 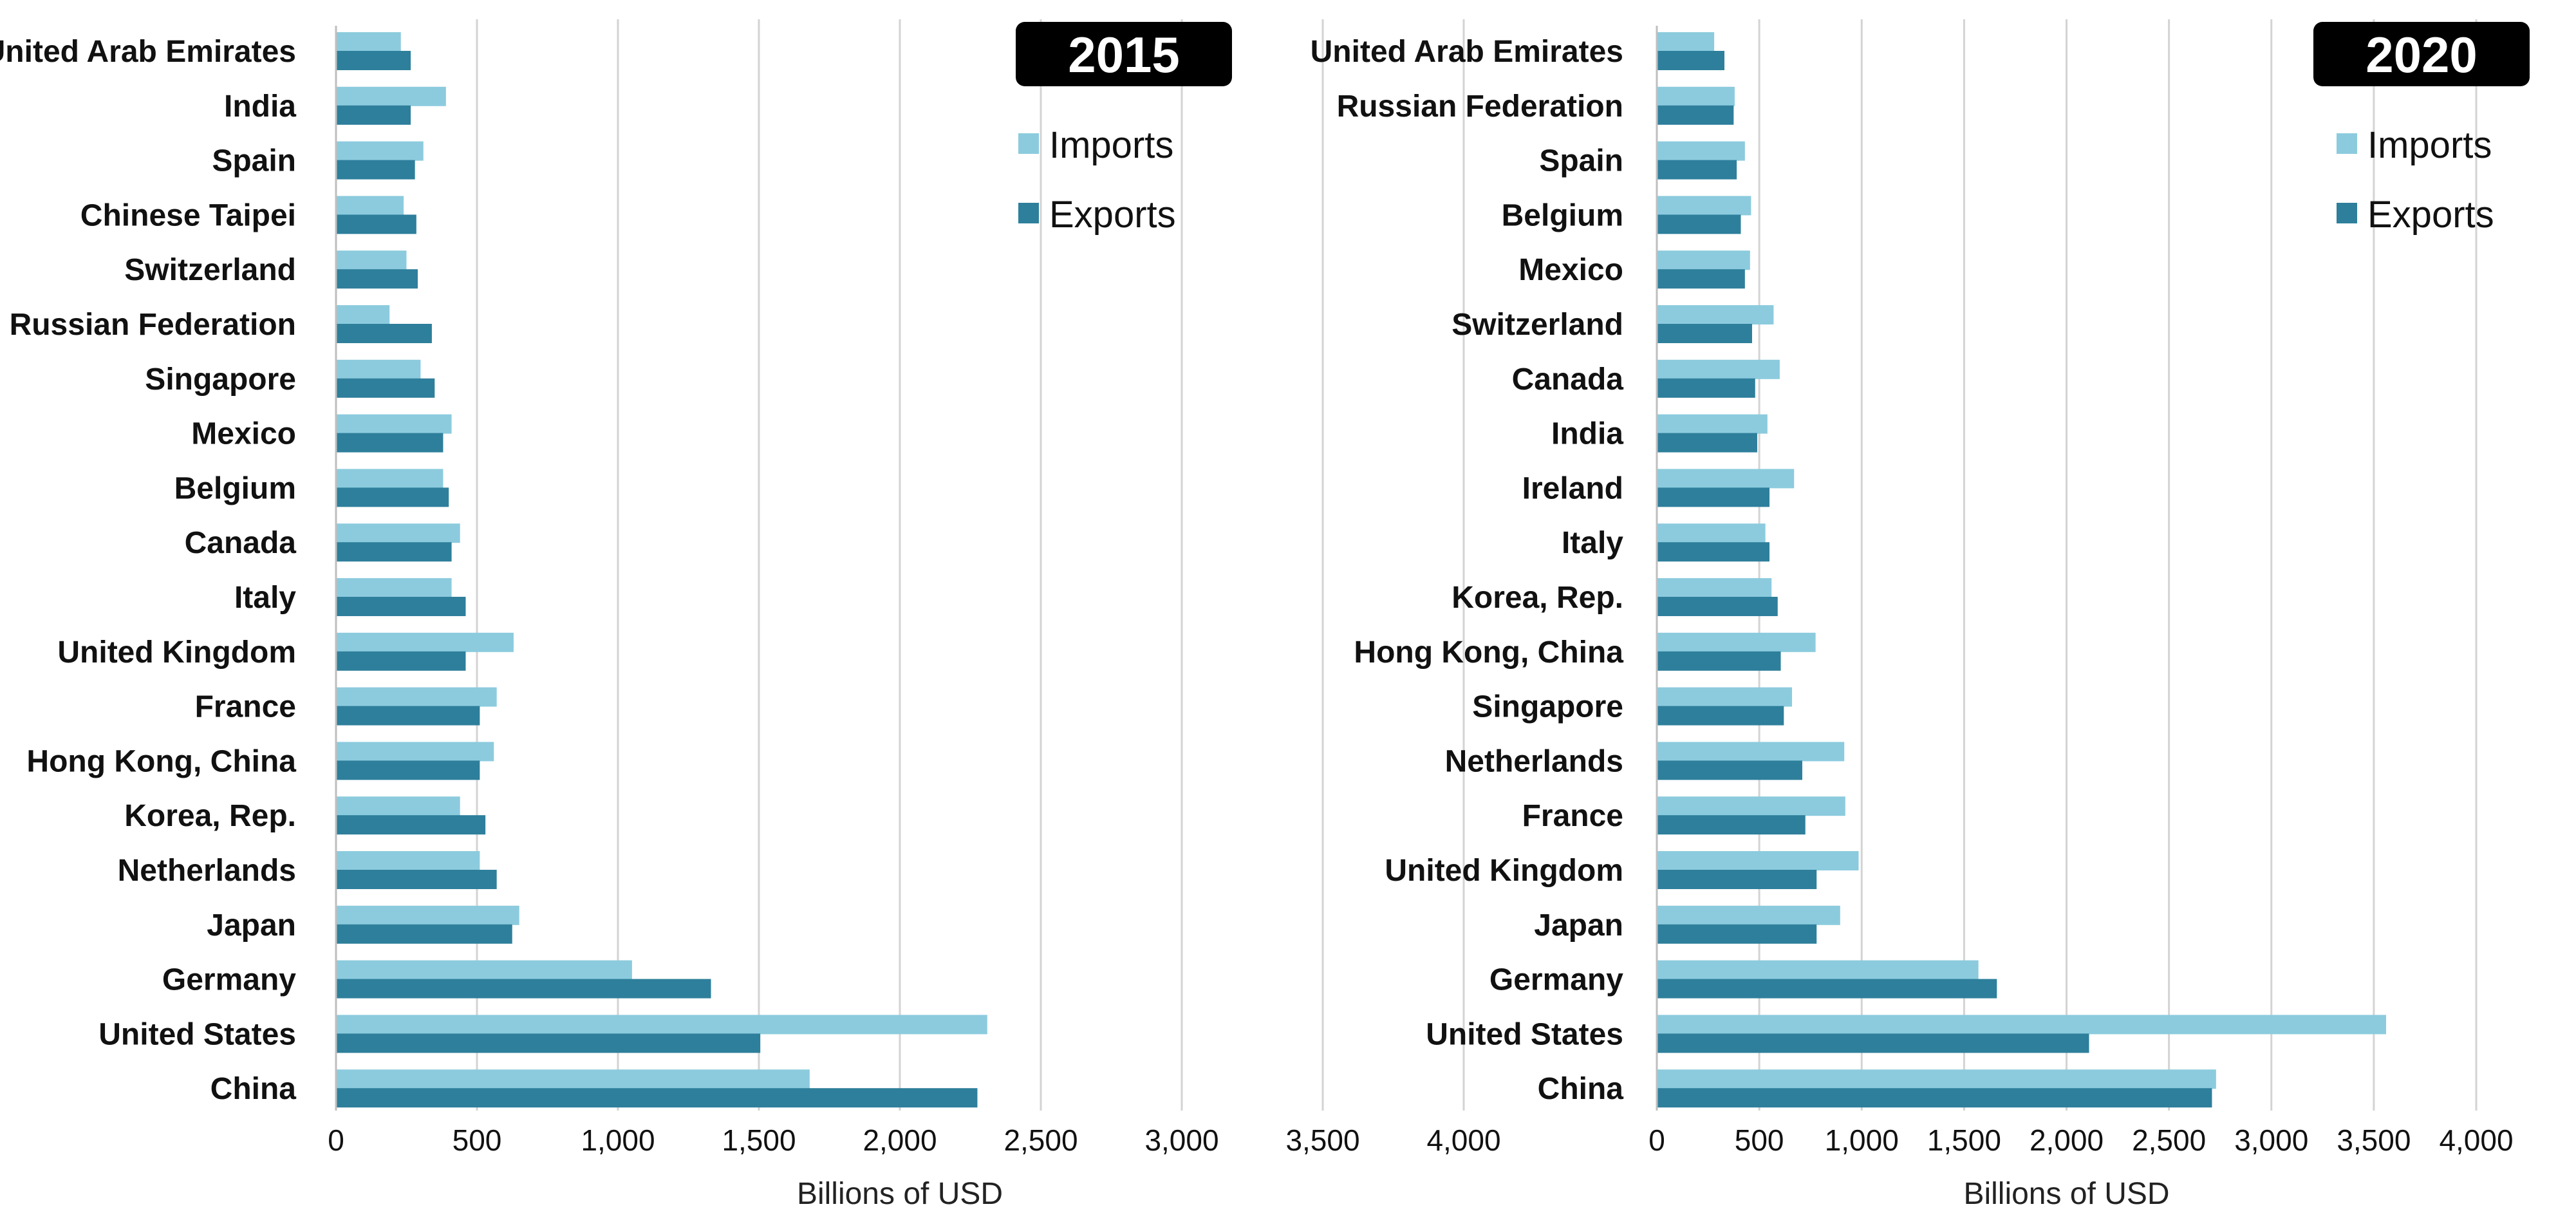 What do you see at coordinates (220, 379) in the screenshot?
I see `category-label: Singapore` at bounding box center [220, 379].